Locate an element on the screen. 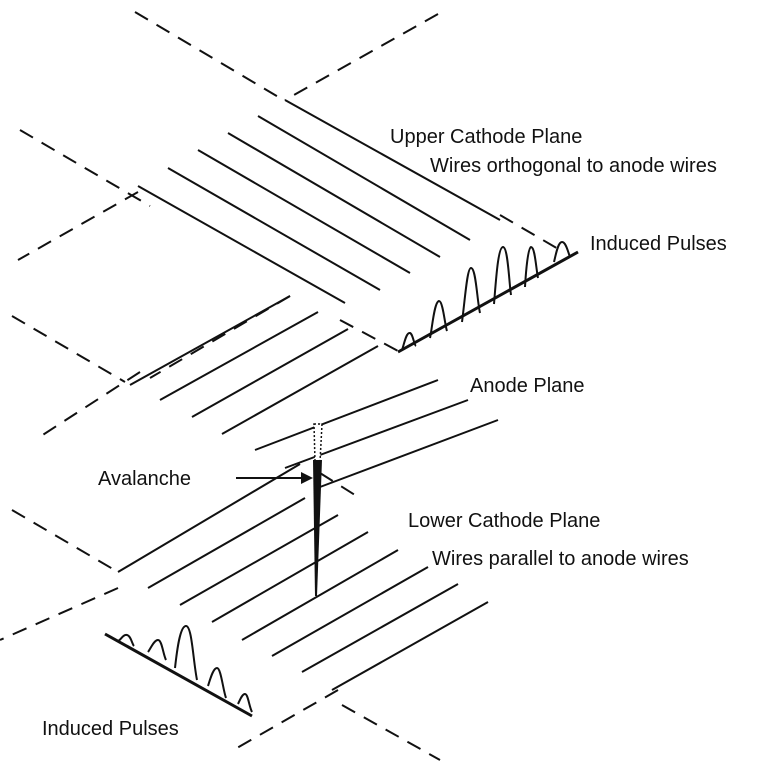 The image size is (762, 771). upper-pulse-baseline is located at coordinates (488, 302).